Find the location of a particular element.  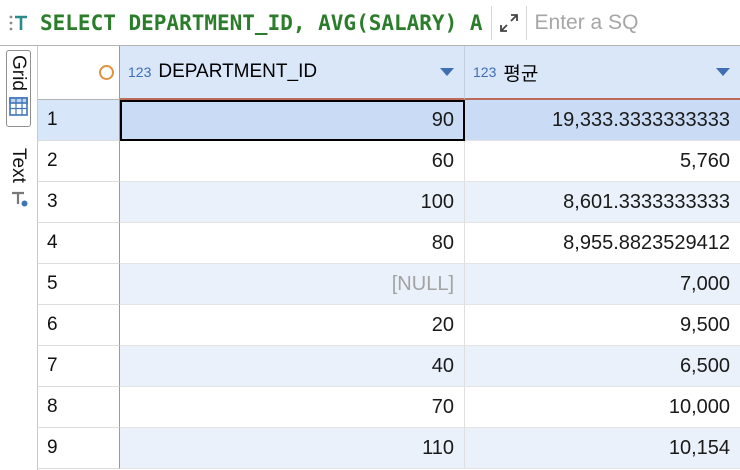

table-row: 1 90 19,333.3333333333 is located at coordinates (389, 120).